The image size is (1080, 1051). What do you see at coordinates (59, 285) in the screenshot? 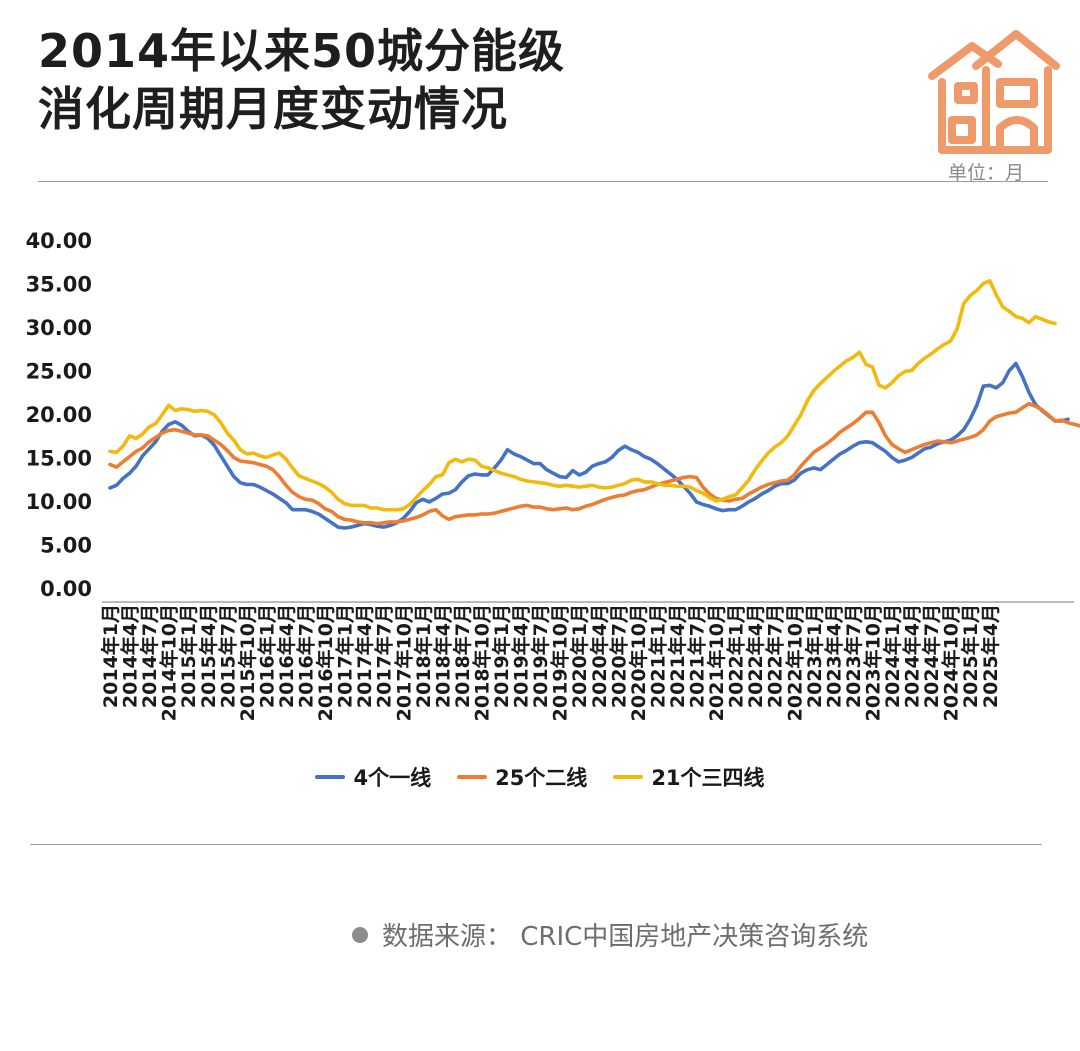
I see `y-tick-label: 35.00` at bounding box center [59, 285].